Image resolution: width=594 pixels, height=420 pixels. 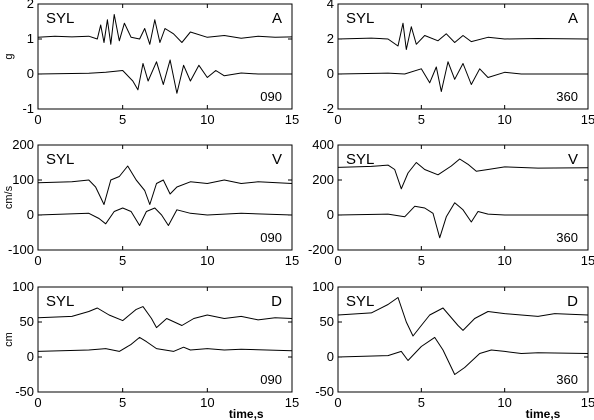 What do you see at coordinates (21, 249) in the screenshot?
I see `panel-3-ytick-label: -100` at bounding box center [21, 249].